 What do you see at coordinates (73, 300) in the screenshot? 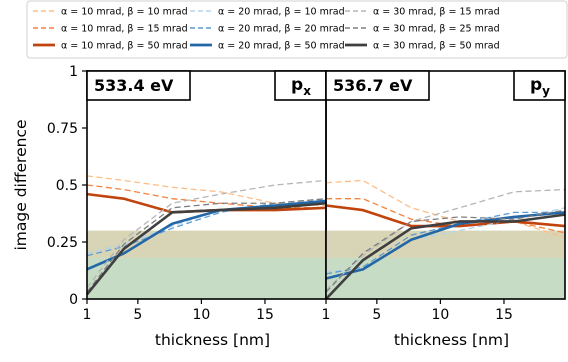
I see `y-tick-label: 0` at bounding box center [73, 300].